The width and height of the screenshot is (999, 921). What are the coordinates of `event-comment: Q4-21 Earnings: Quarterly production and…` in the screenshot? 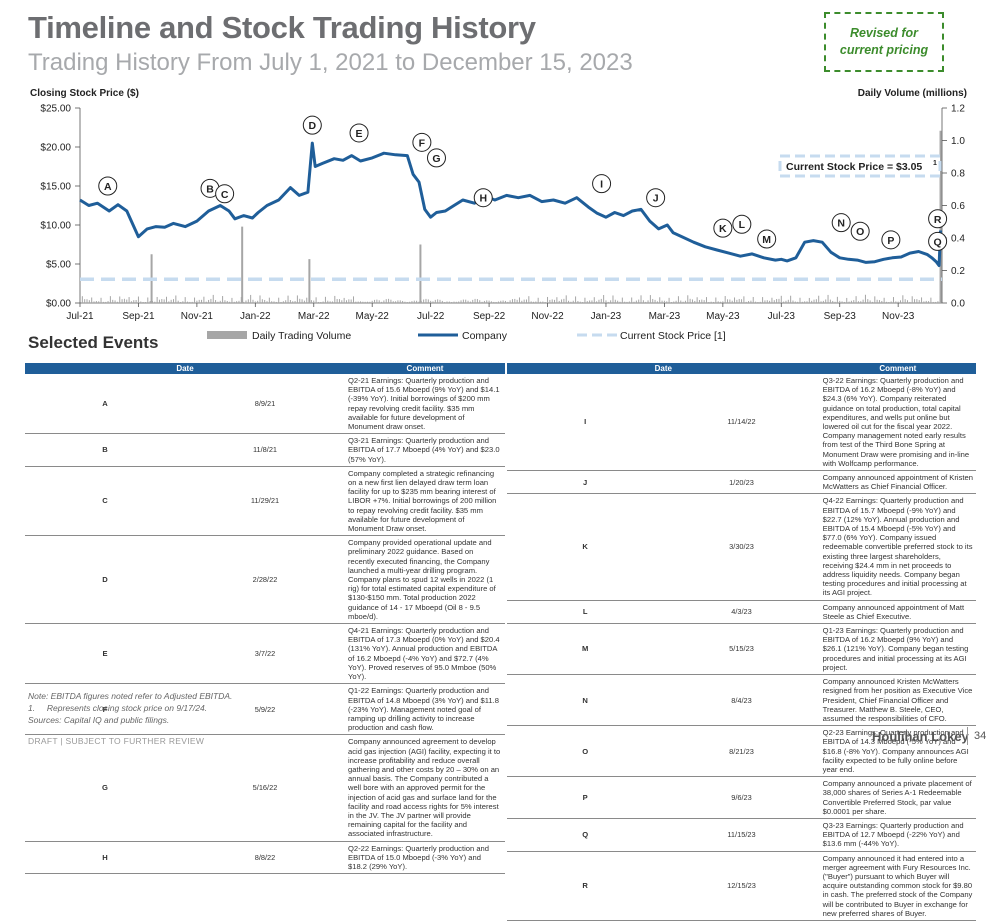 It's located at (425, 654).